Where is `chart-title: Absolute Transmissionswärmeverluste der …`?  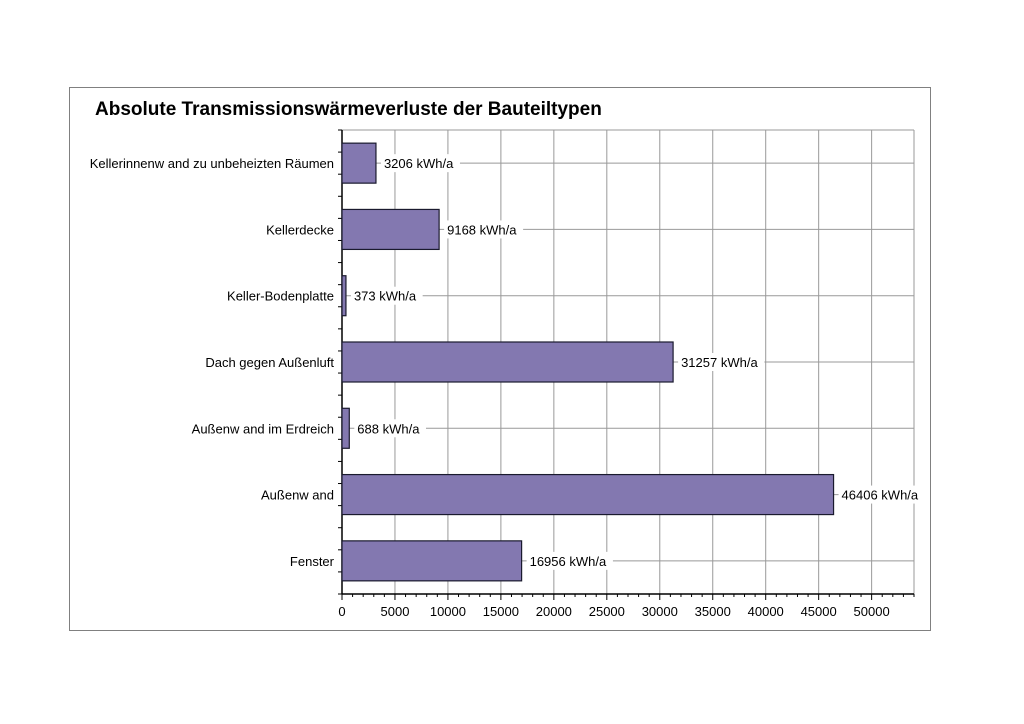
chart-title: Absolute Transmissionswärmeverluste der … is located at coordinates (348, 109).